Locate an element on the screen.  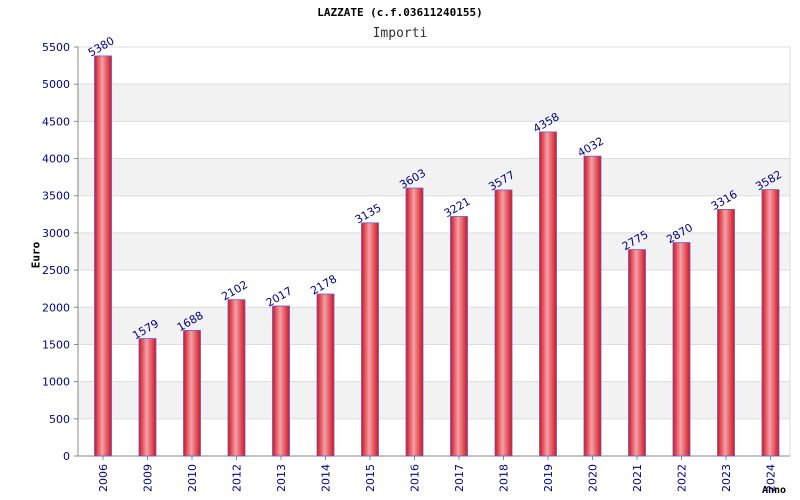
x-tick-label-2019: 2019 is located at coordinates (548, 478).